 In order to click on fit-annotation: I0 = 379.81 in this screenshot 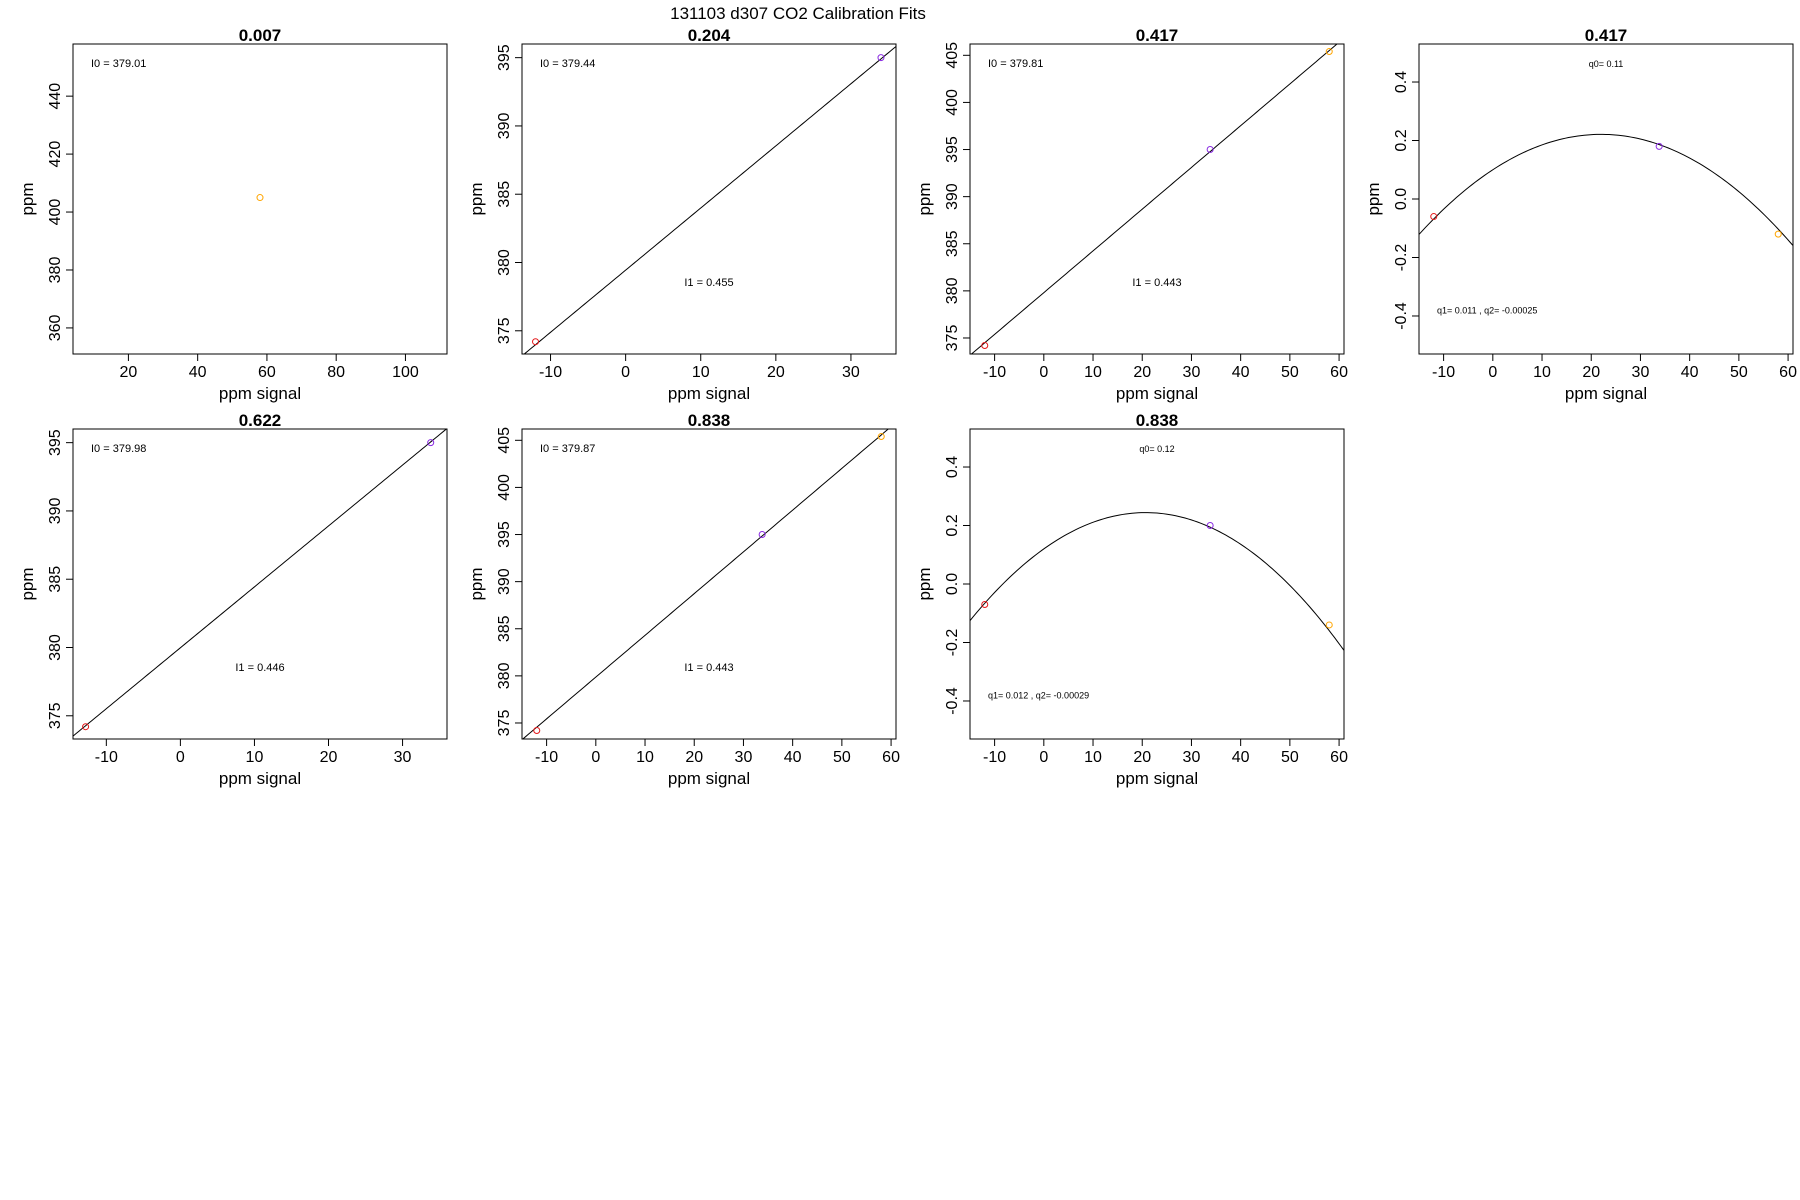, I will do `click(1015, 64)`.